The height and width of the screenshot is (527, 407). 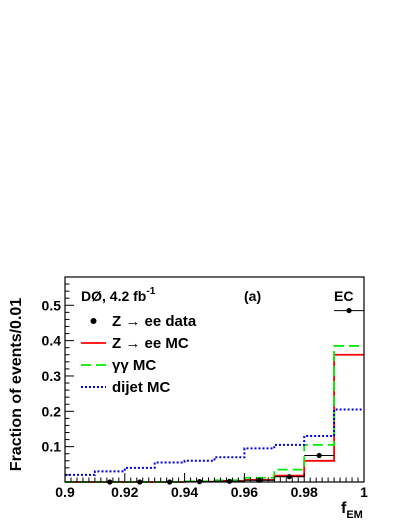 What do you see at coordinates (52, 411) in the screenshot?
I see `y-tick-label: 0.2` at bounding box center [52, 411].